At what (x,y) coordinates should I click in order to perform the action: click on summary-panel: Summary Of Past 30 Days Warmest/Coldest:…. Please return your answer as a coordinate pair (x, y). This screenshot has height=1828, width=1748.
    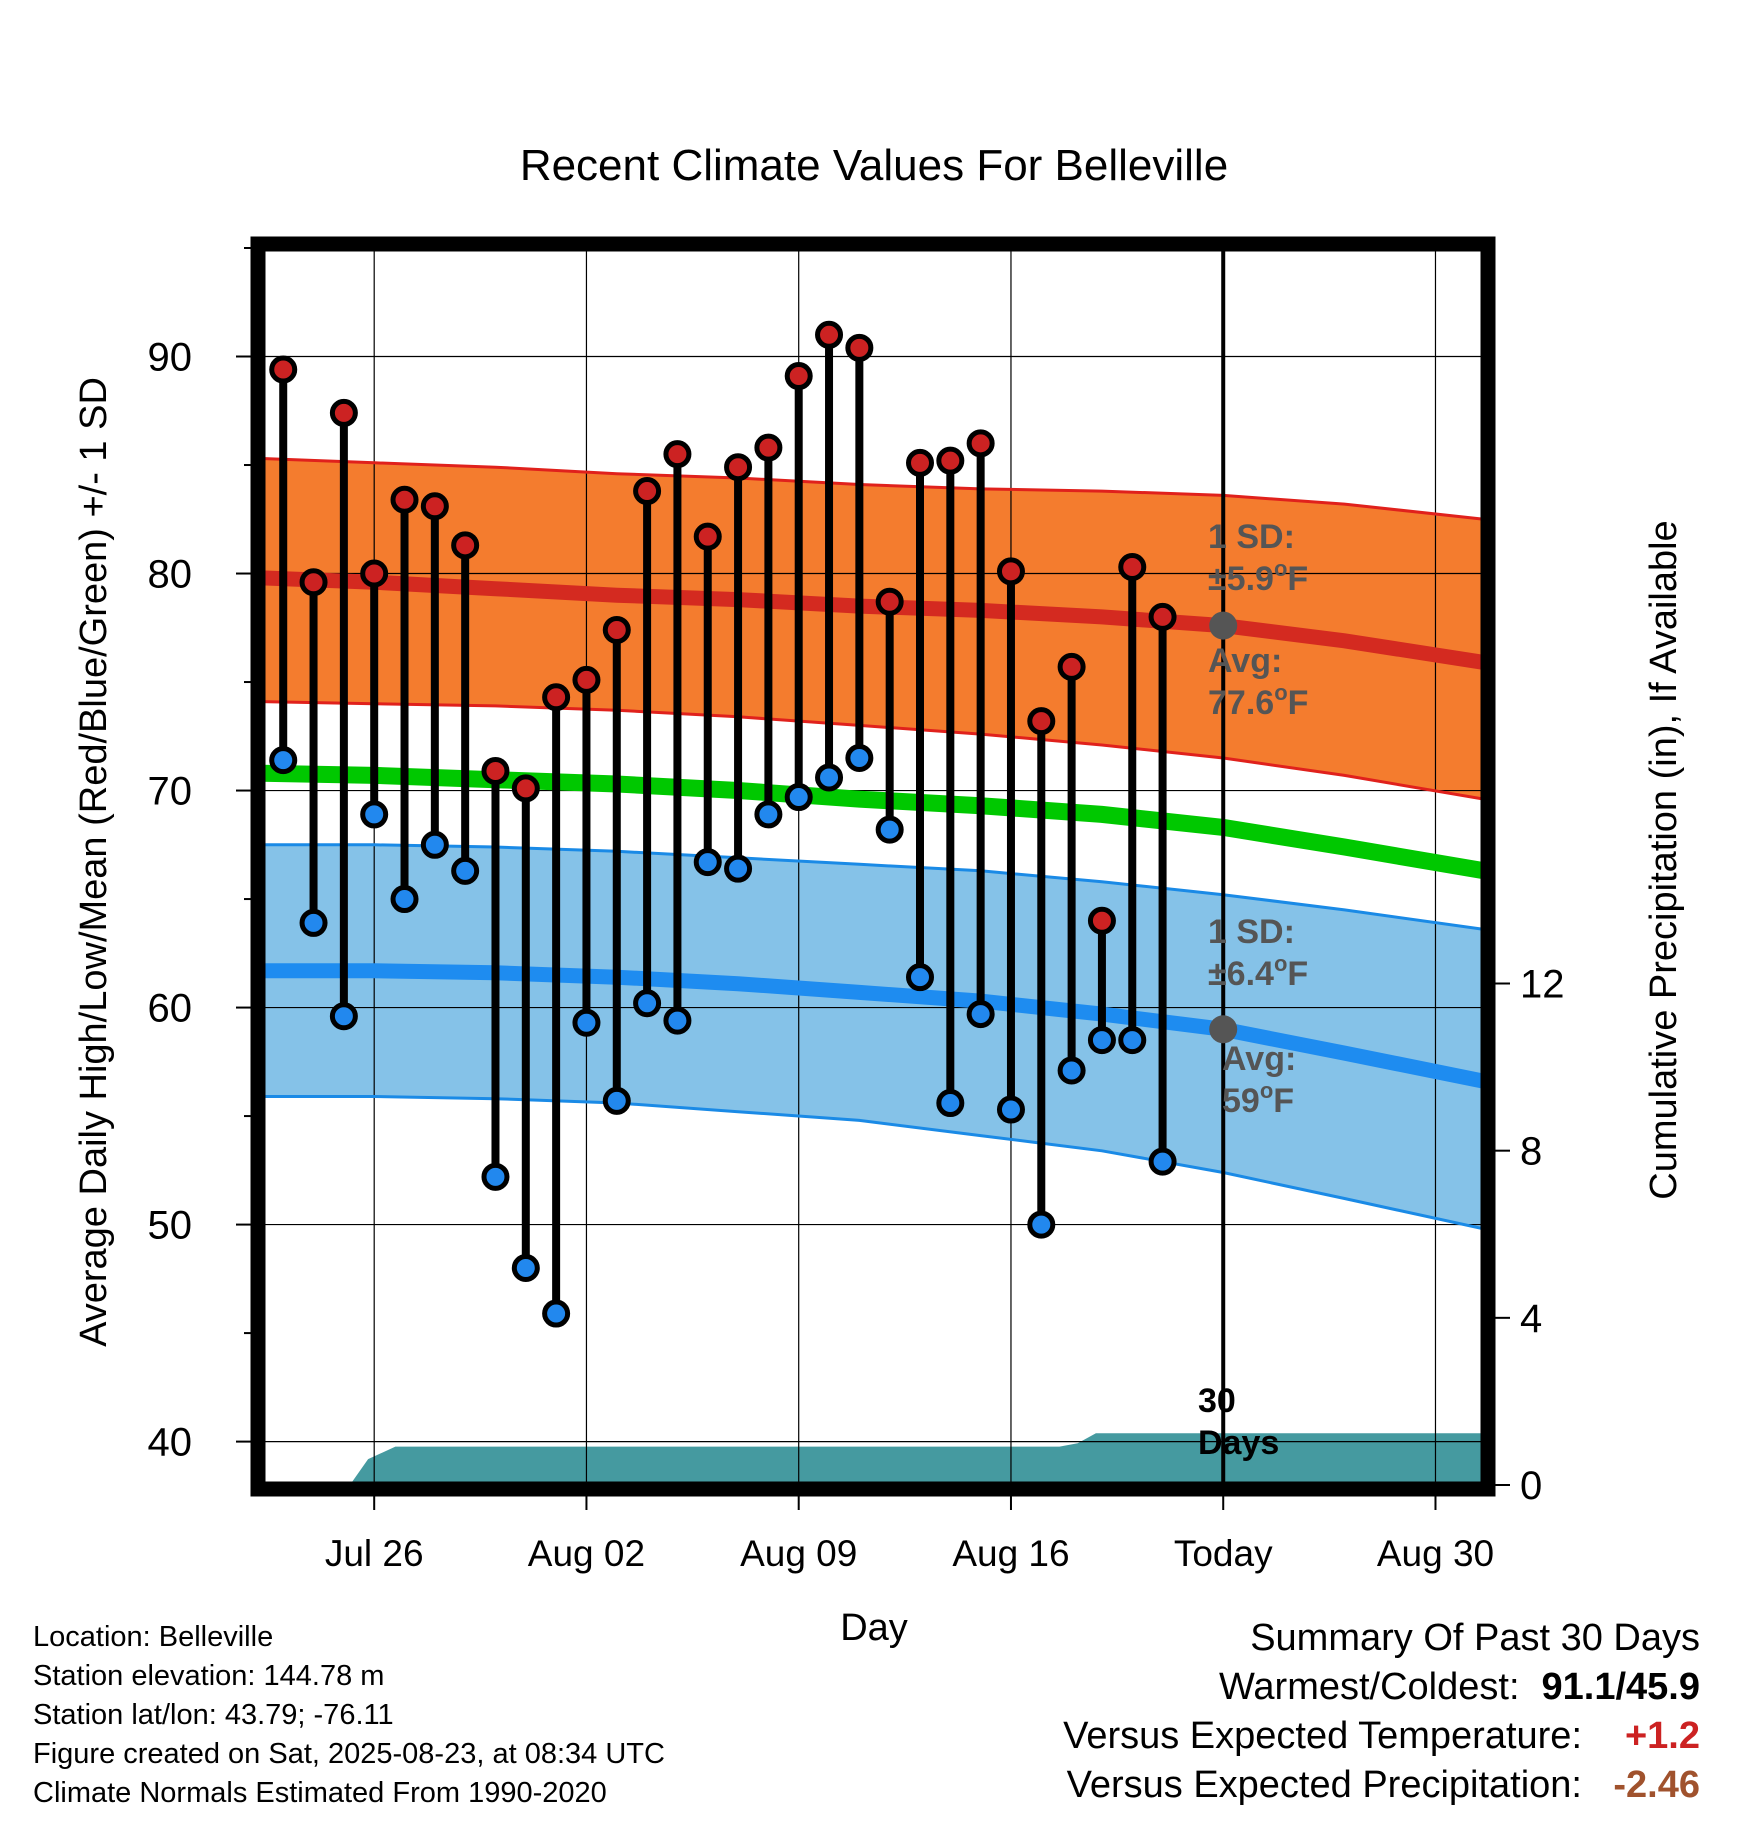
    Looking at the image, I should click on (1381, 1712).